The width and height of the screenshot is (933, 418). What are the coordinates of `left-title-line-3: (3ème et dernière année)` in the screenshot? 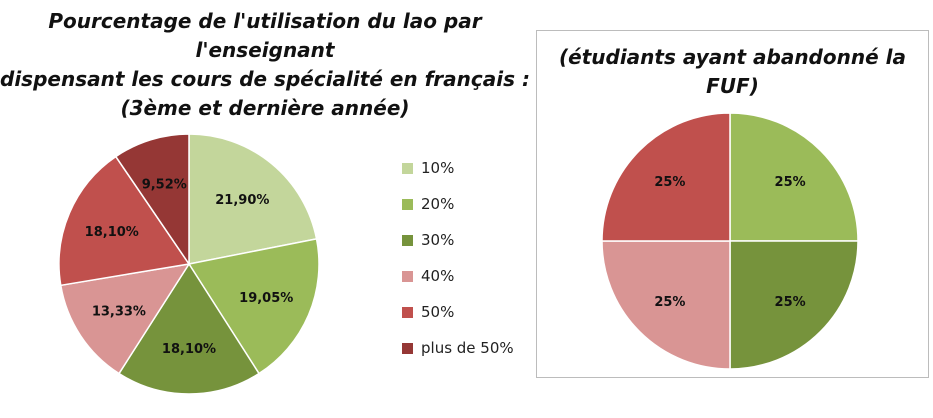 It's located at (265, 108).